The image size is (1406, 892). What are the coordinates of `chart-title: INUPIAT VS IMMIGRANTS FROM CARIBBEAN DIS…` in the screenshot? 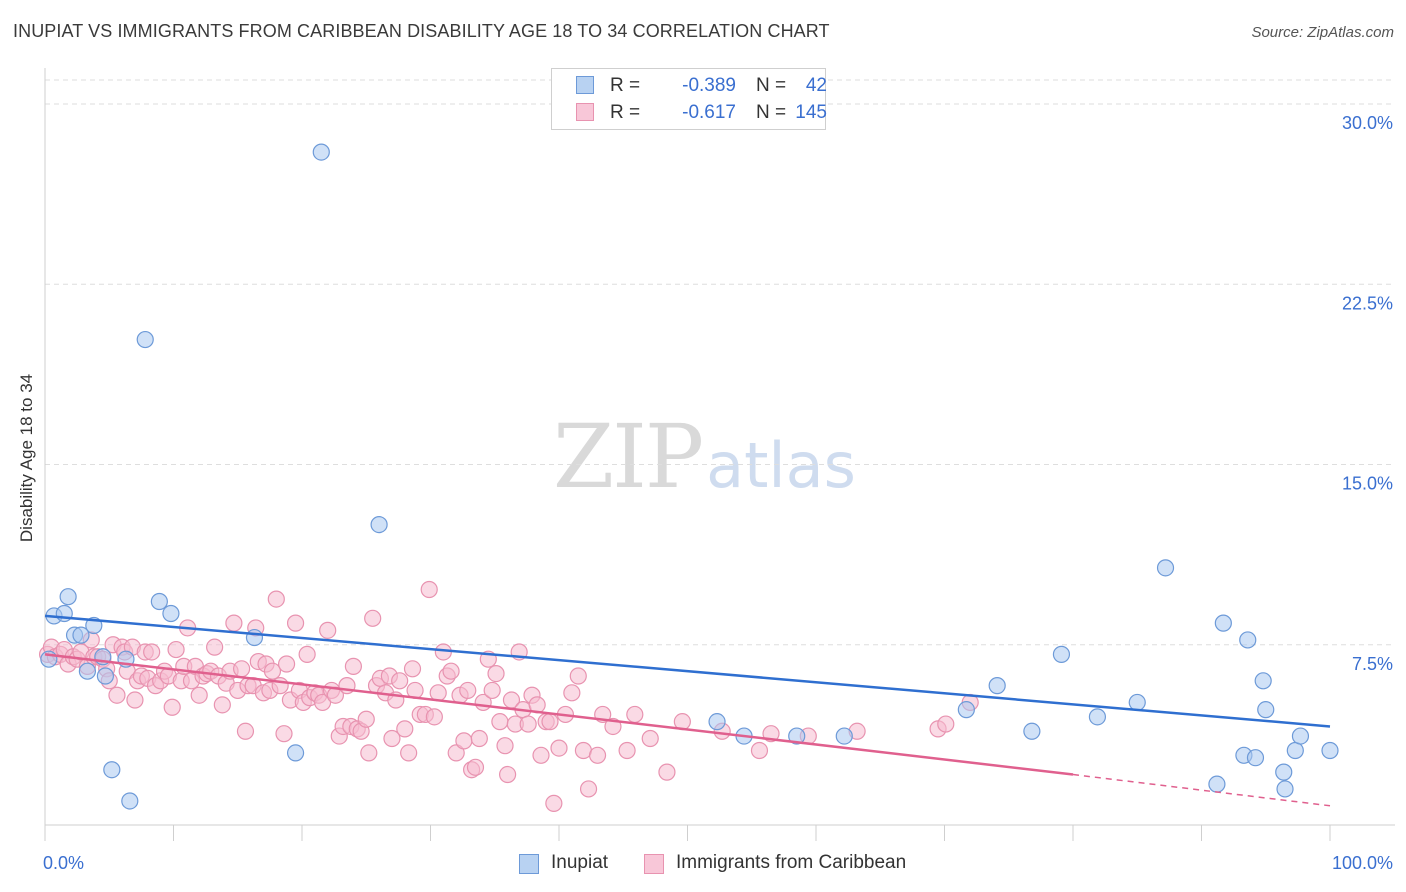 It's located at (421, 31).